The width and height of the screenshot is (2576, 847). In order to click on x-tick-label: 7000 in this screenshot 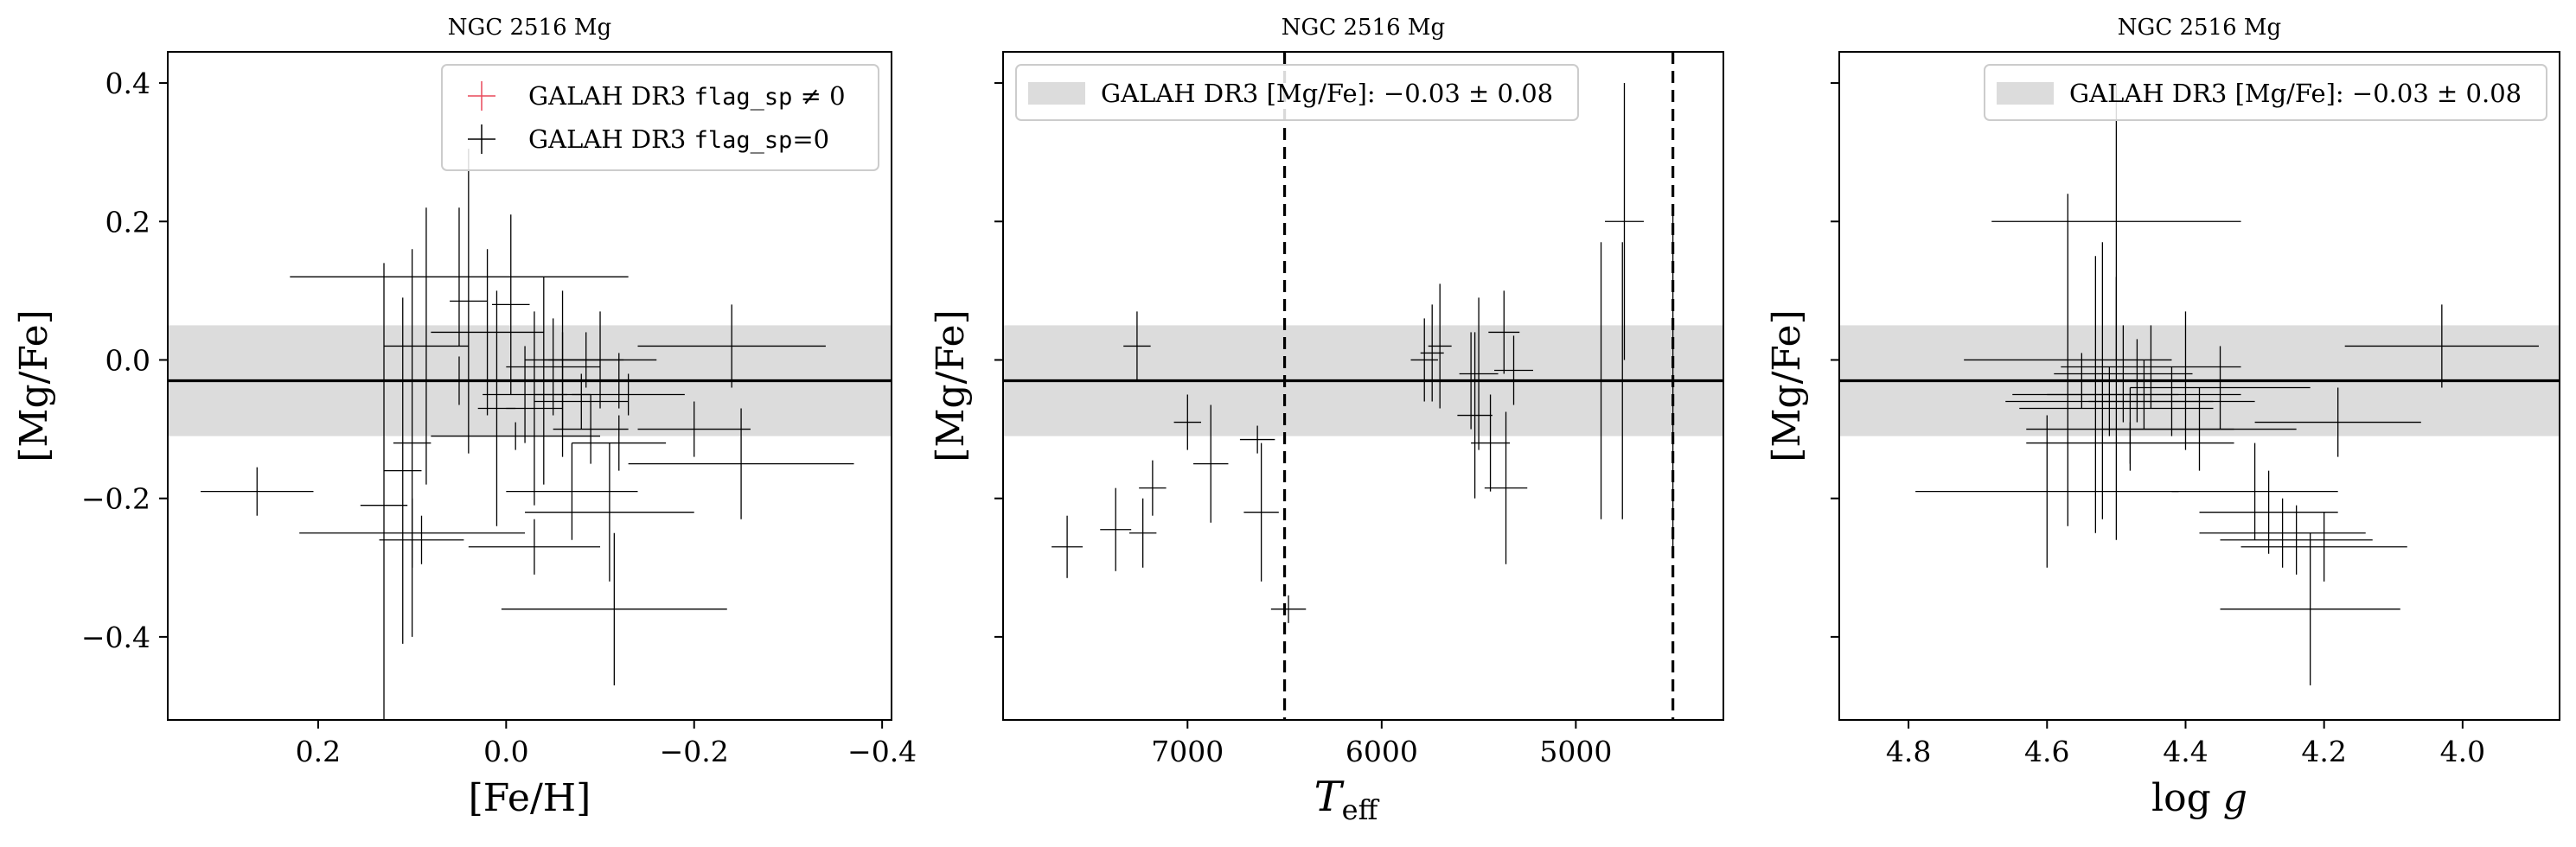, I will do `click(1187, 751)`.